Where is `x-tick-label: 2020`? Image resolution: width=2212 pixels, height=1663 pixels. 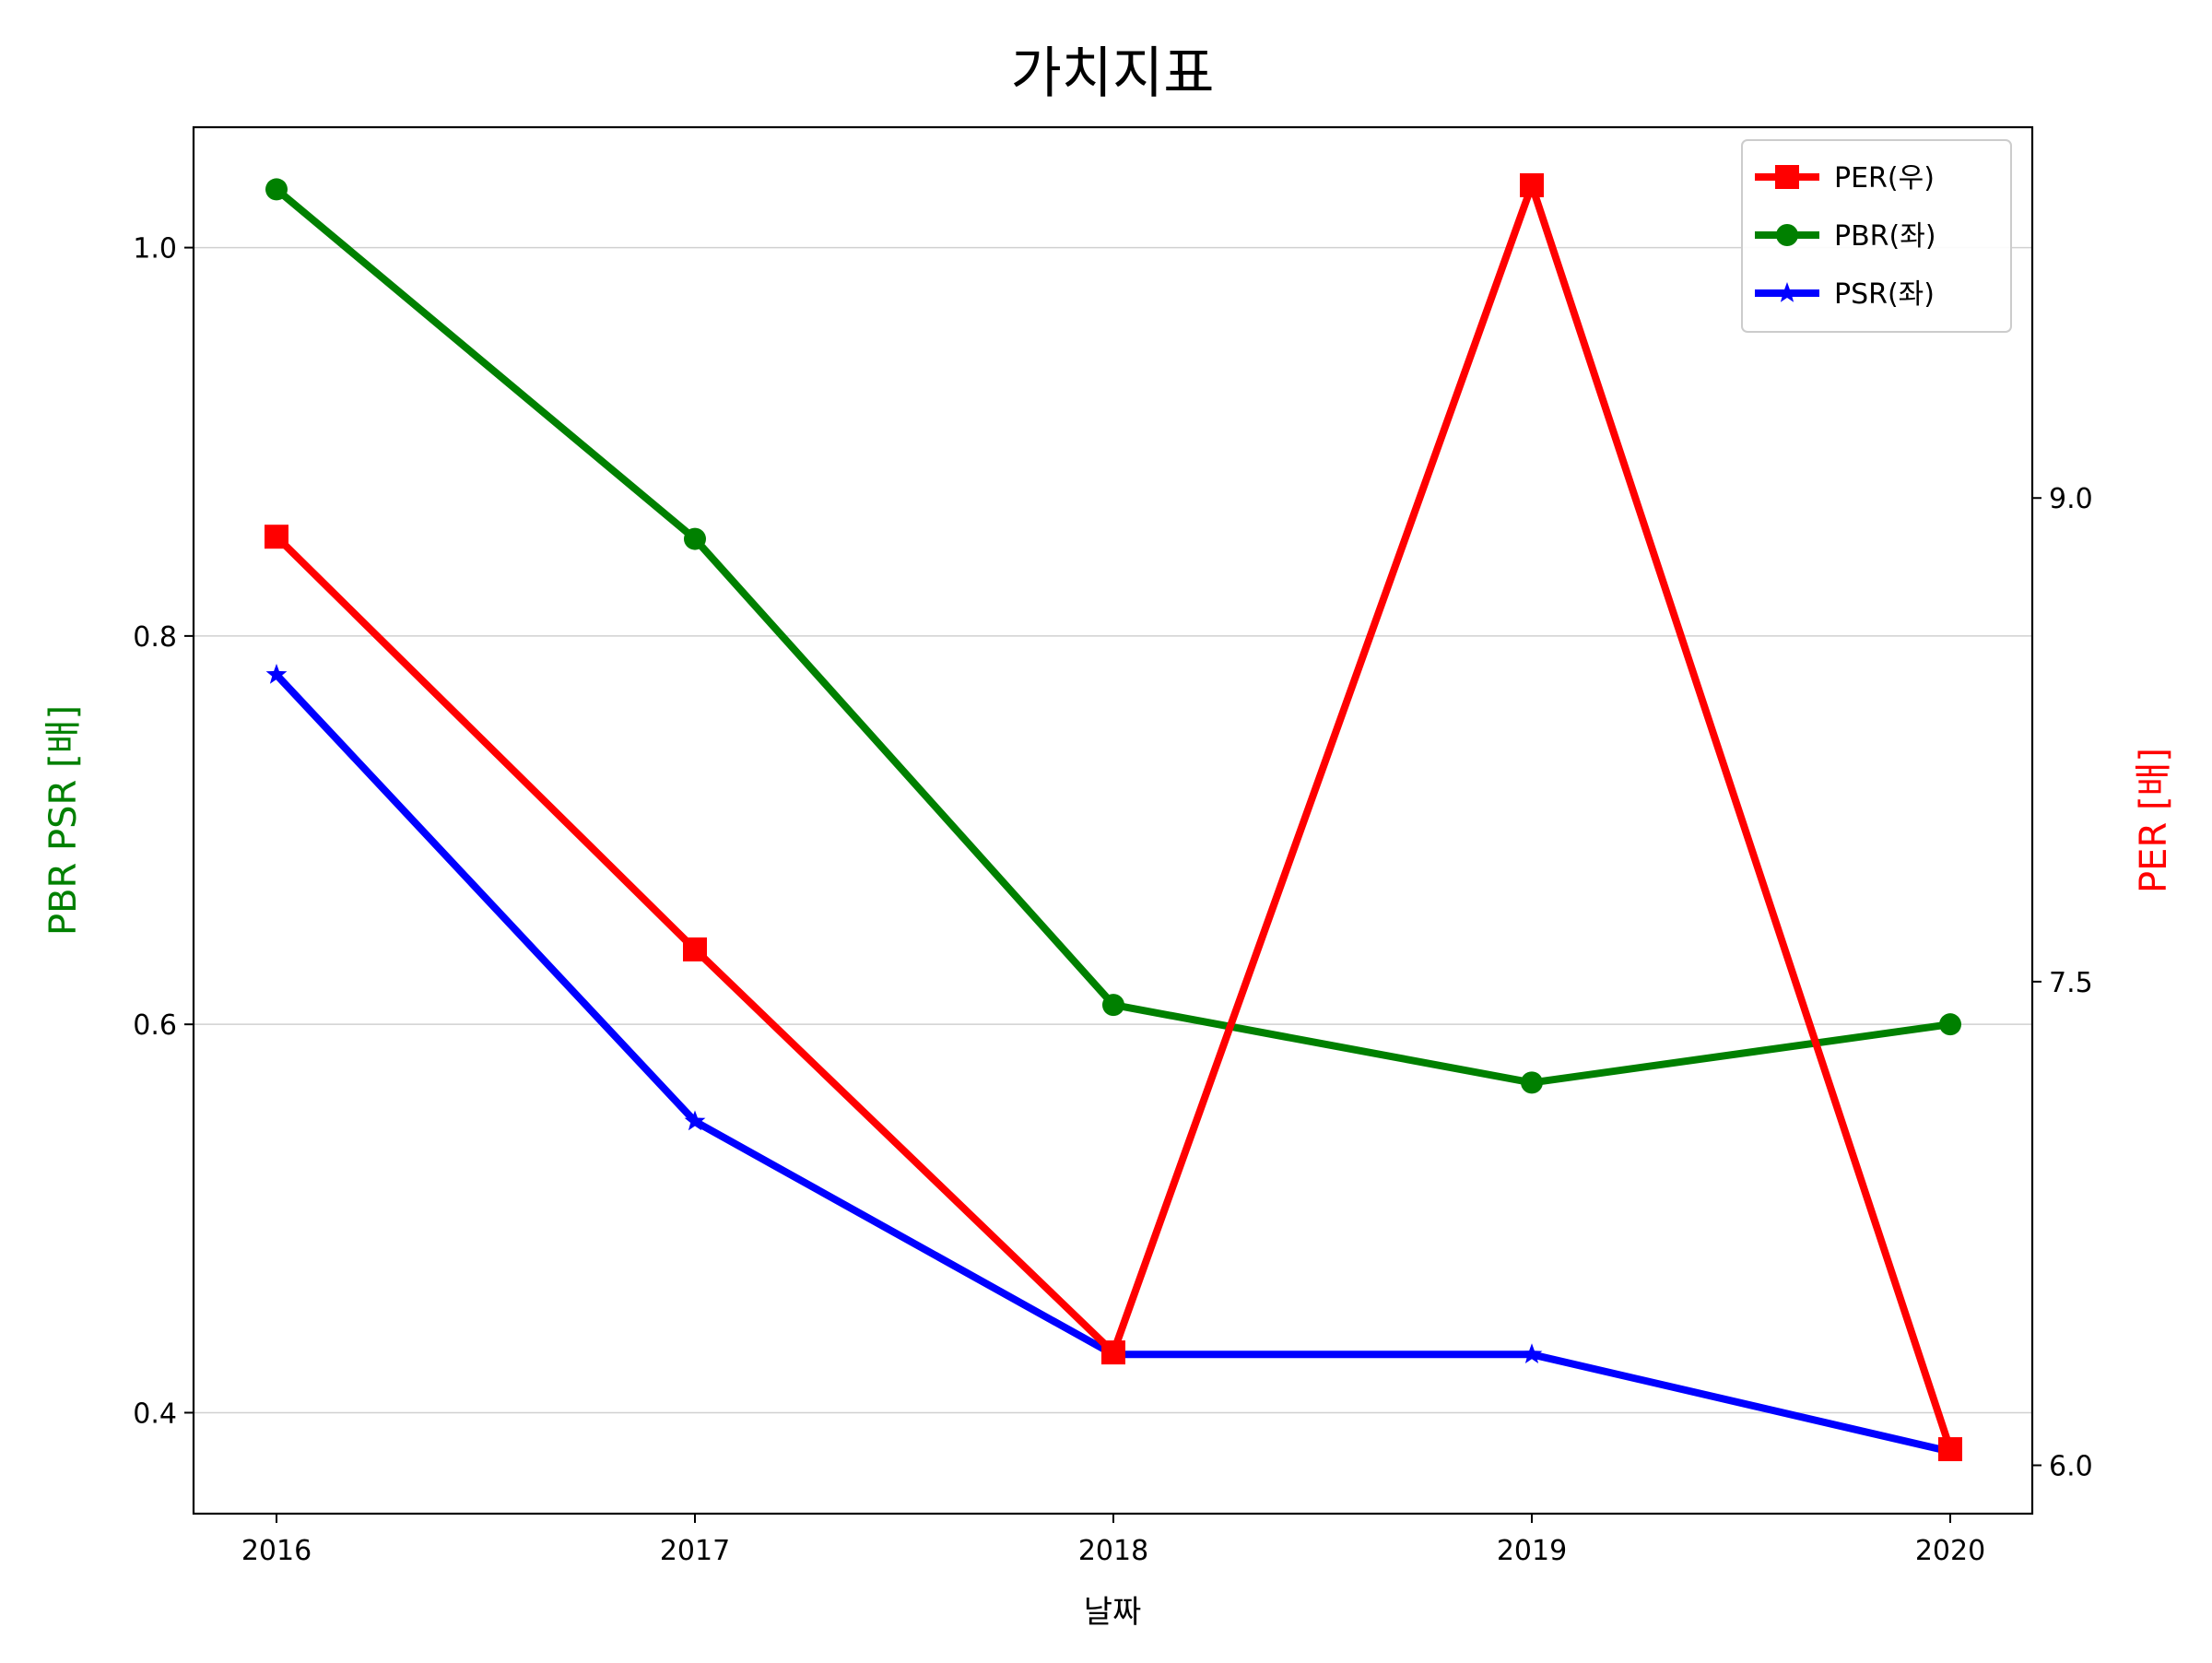
x-tick-label: 2020 is located at coordinates (1950, 1551).